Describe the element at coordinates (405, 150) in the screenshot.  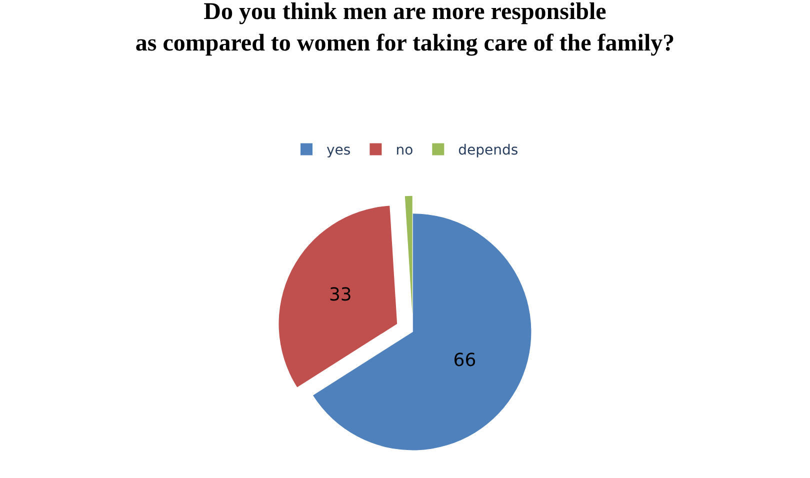
I see `legend-label: no` at that location.